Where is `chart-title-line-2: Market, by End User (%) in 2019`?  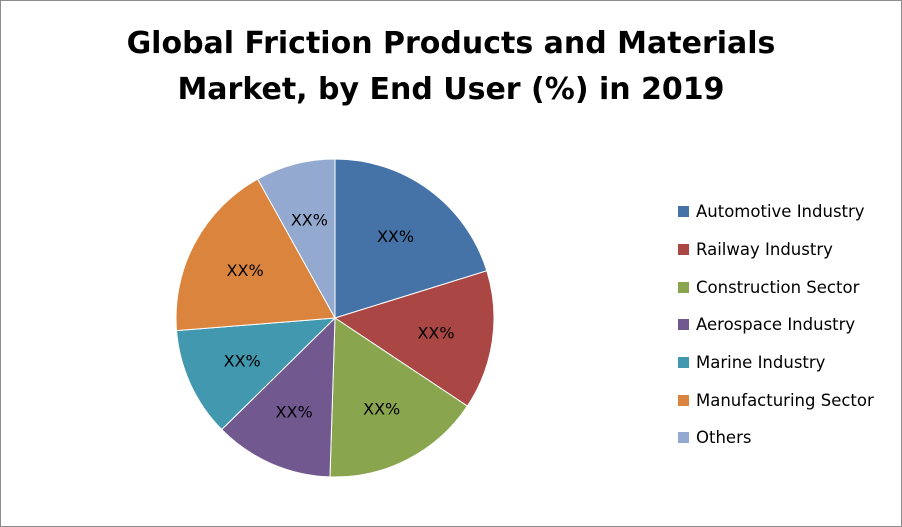
chart-title-line-2: Market, by End User (%) in 2019 is located at coordinates (451, 89).